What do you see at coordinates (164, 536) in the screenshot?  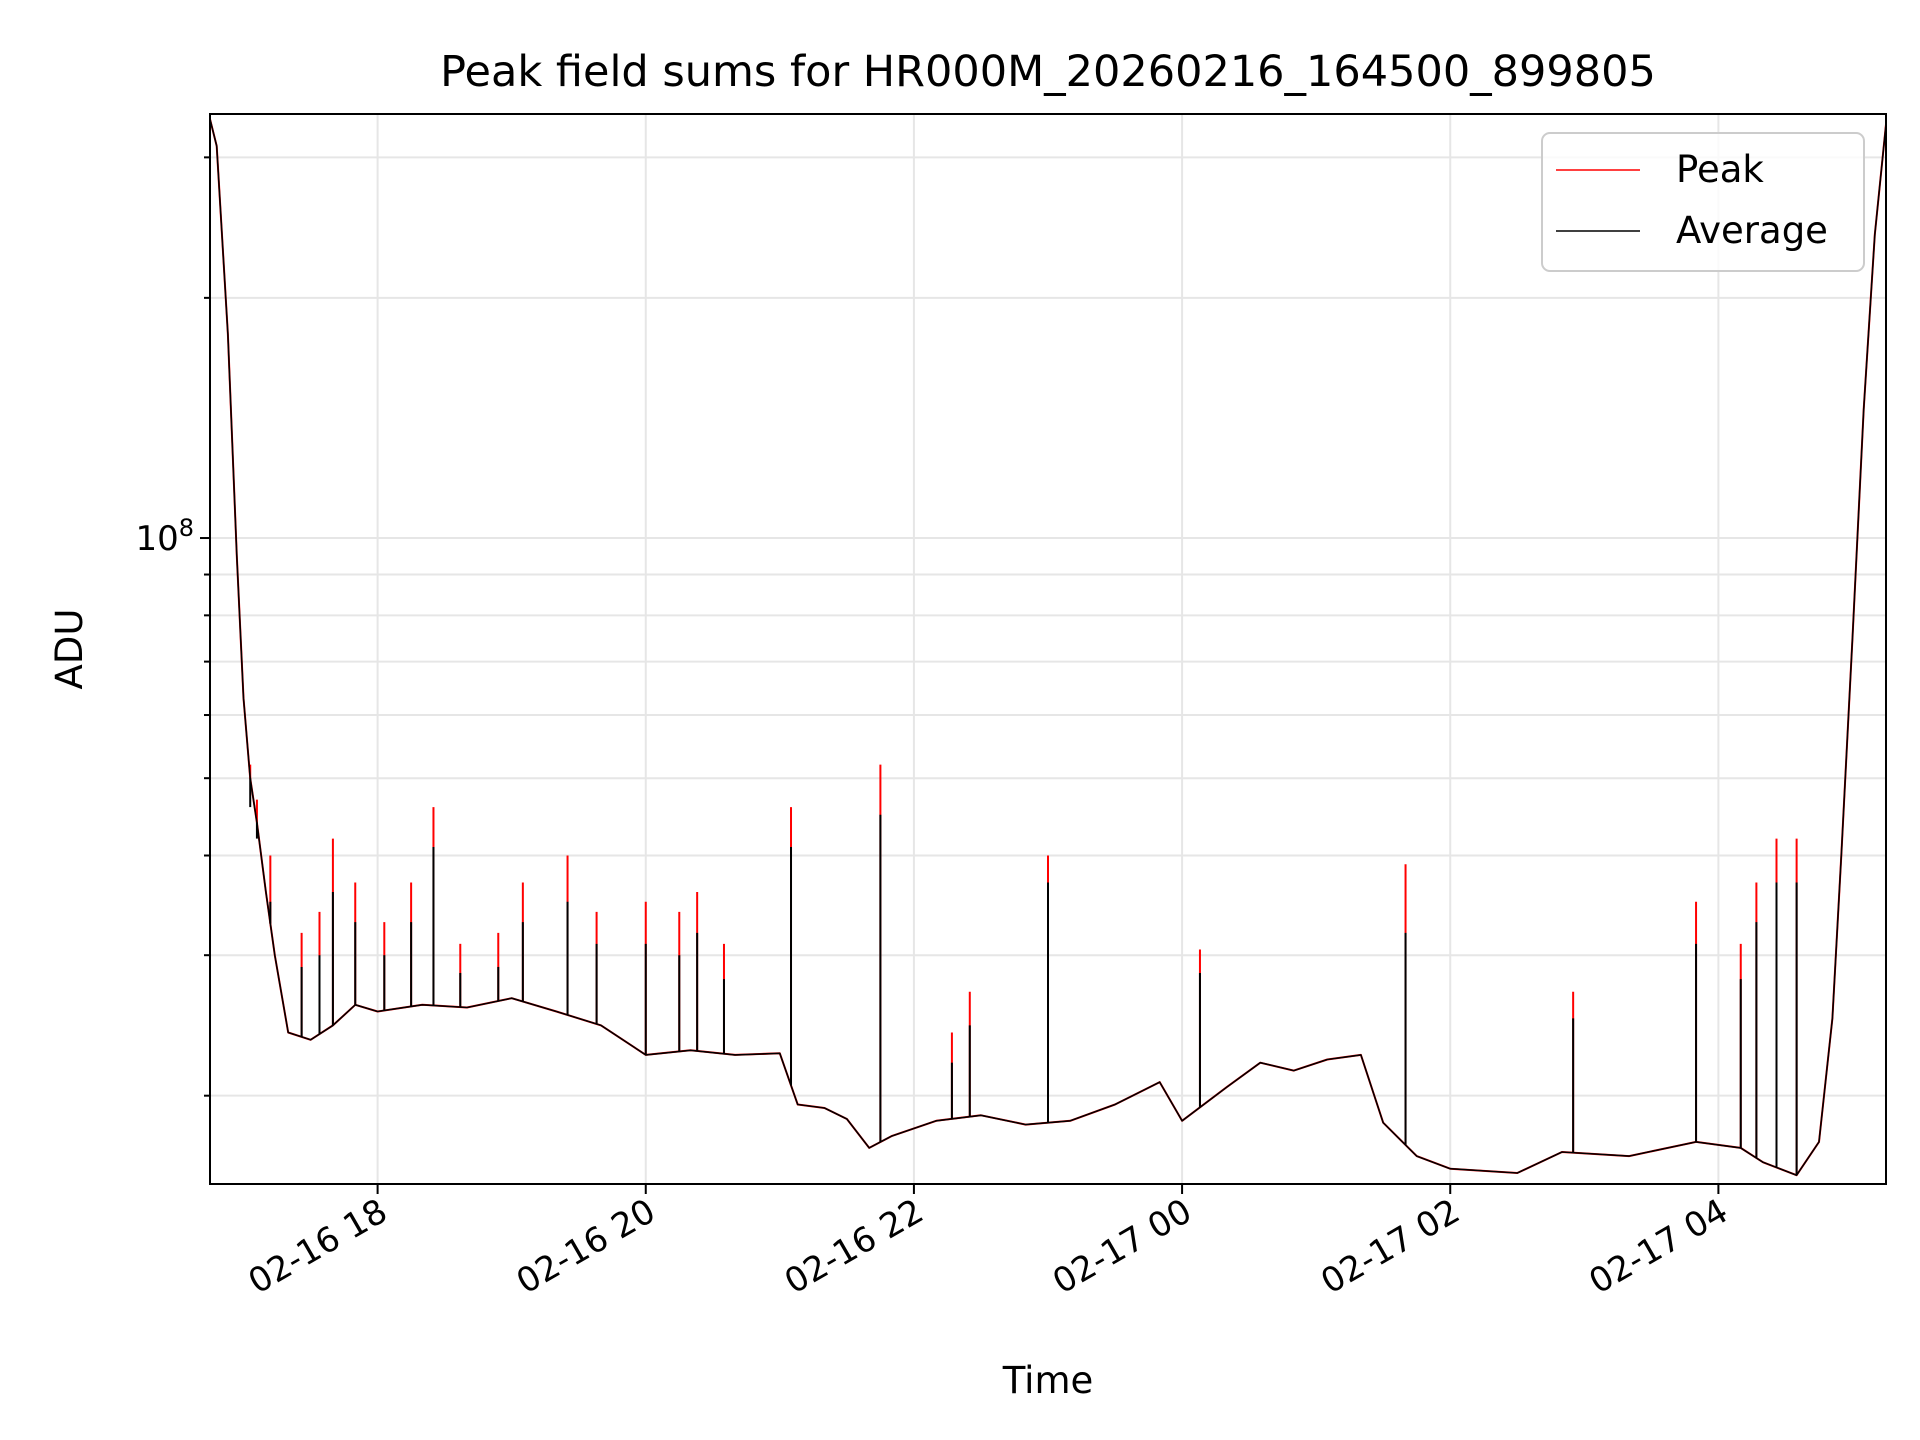 I see `y-tick-label-0: 108` at bounding box center [164, 536].